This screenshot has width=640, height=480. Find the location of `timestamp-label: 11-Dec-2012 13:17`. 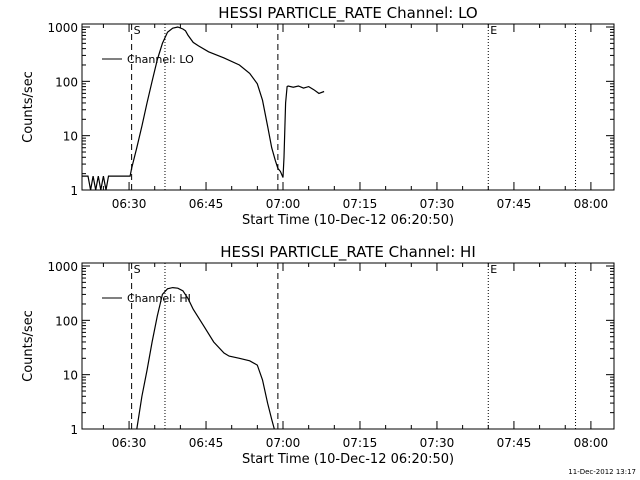

timestamp-label: 11-Dec-2012 13:17 is located at coordinates (602, 472).